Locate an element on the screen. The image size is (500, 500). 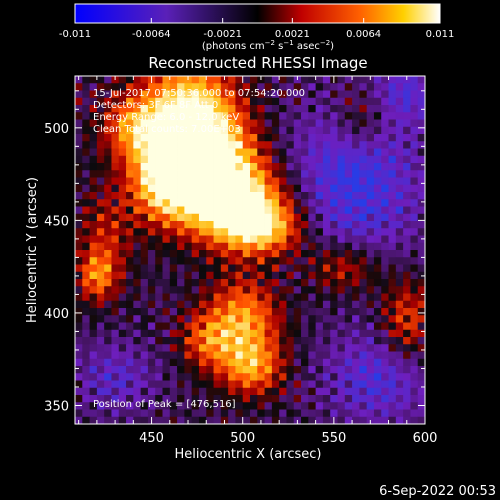
y-tick-label: 350 is located at coordinates (56, 406).